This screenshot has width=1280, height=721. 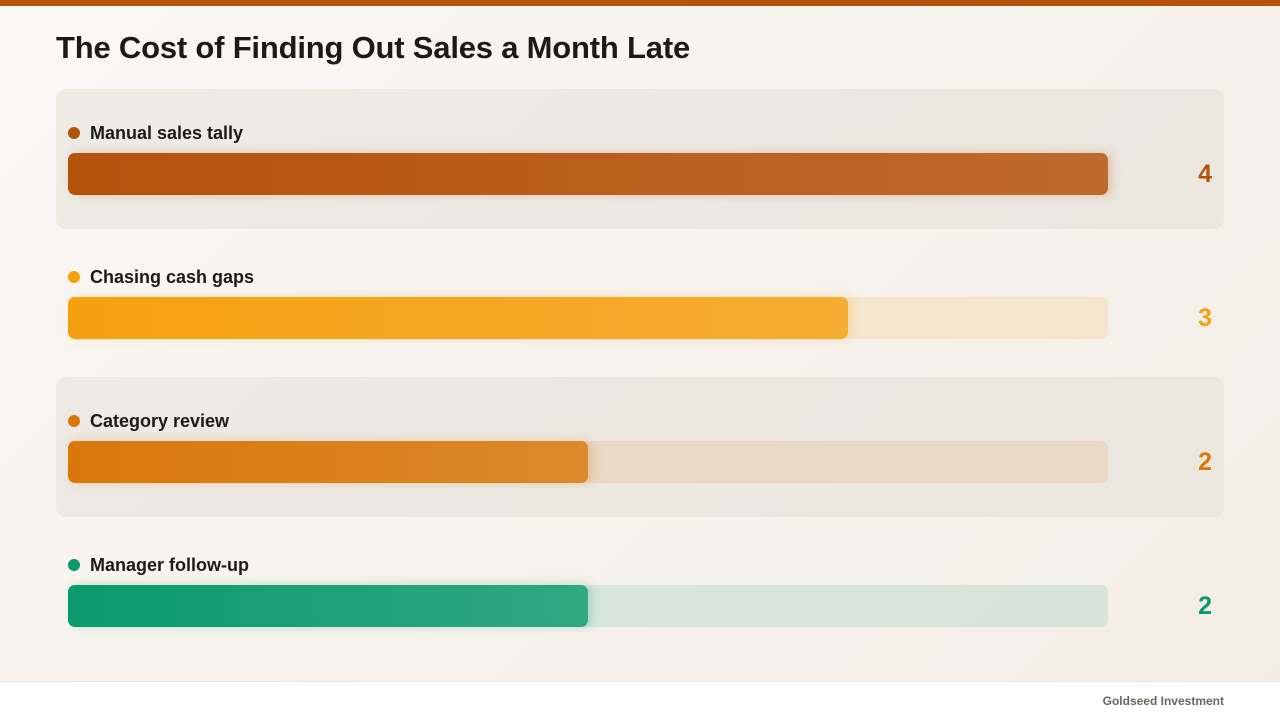 What do you see at coordinates (167, 132) in the screenshot?
I see `category-label: Manual sales tally` at bounding box center [167, 132].